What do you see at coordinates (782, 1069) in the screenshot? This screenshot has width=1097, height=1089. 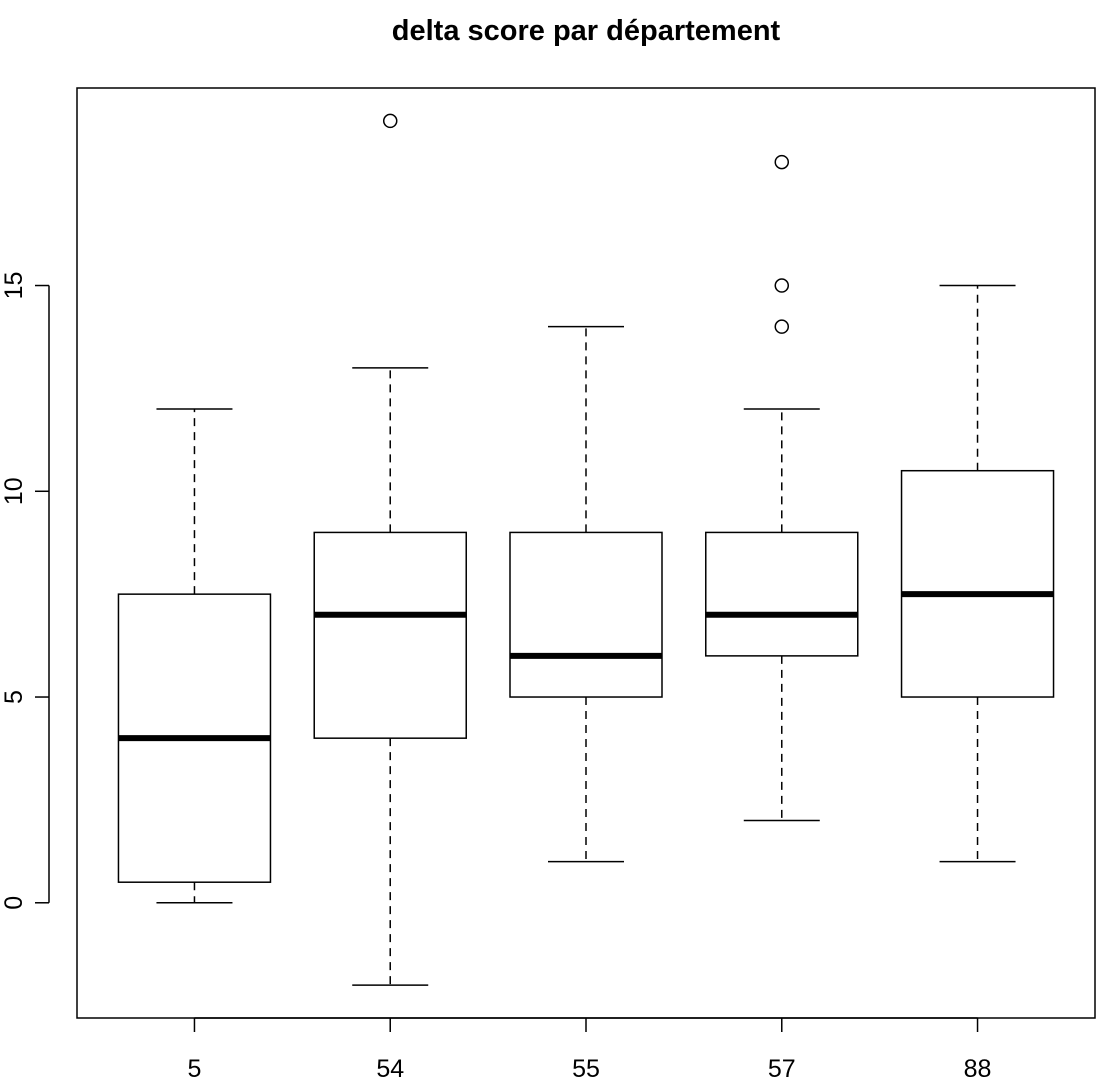 I see `x-tick-label: 57` at bounding box center [782, 1069].